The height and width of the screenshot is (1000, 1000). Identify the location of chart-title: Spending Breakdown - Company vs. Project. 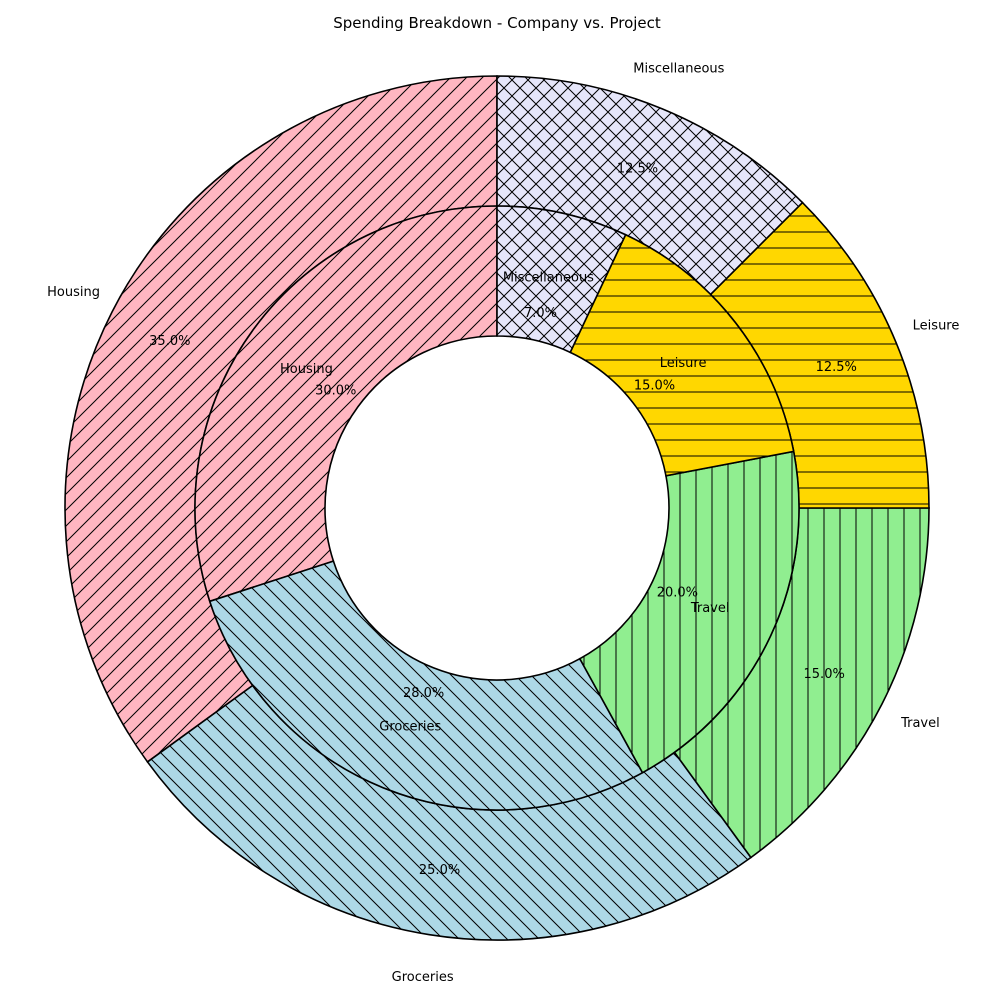
(497, 23).